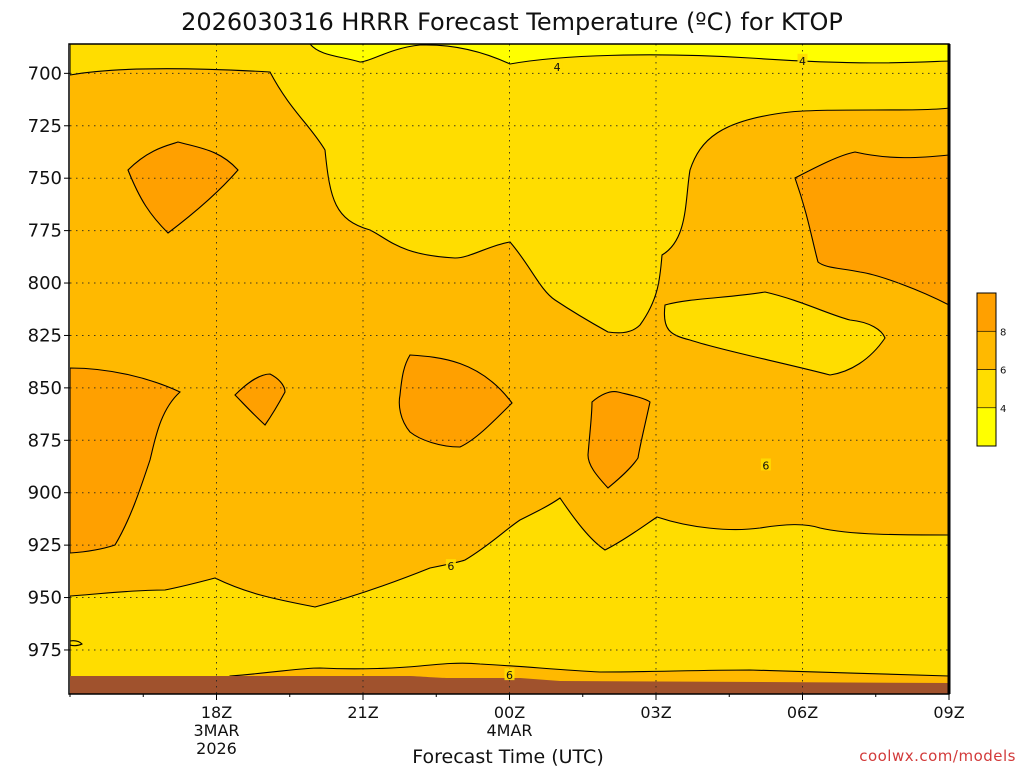  What do you see at coordinates (216, 712) in the screenshot?
I see `x-tick-label: 18Z` at bounding box center [216, 712].